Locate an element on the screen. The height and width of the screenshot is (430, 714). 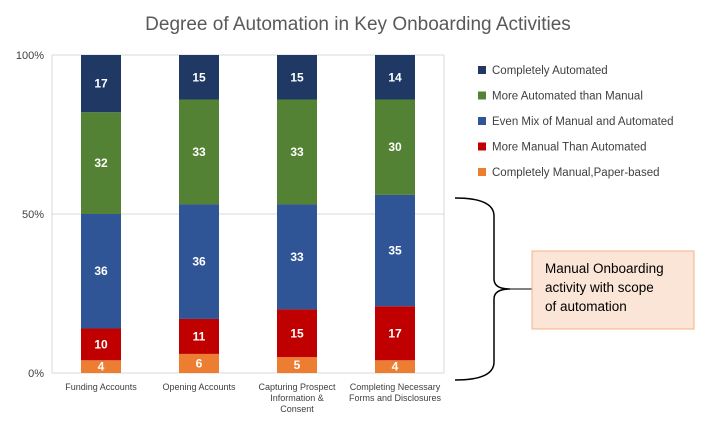
x-tick-label: Funding Accounts is located at coordinates (101, 387).